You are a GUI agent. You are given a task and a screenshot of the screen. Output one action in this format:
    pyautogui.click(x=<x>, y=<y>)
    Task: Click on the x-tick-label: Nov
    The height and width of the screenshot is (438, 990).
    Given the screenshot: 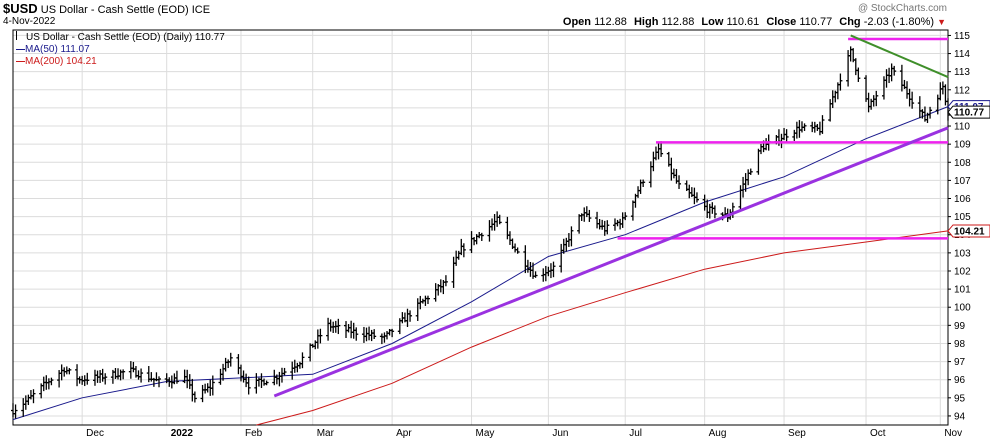 What is the action you would take?
    pyautogui.click(x=953, y=433)
    